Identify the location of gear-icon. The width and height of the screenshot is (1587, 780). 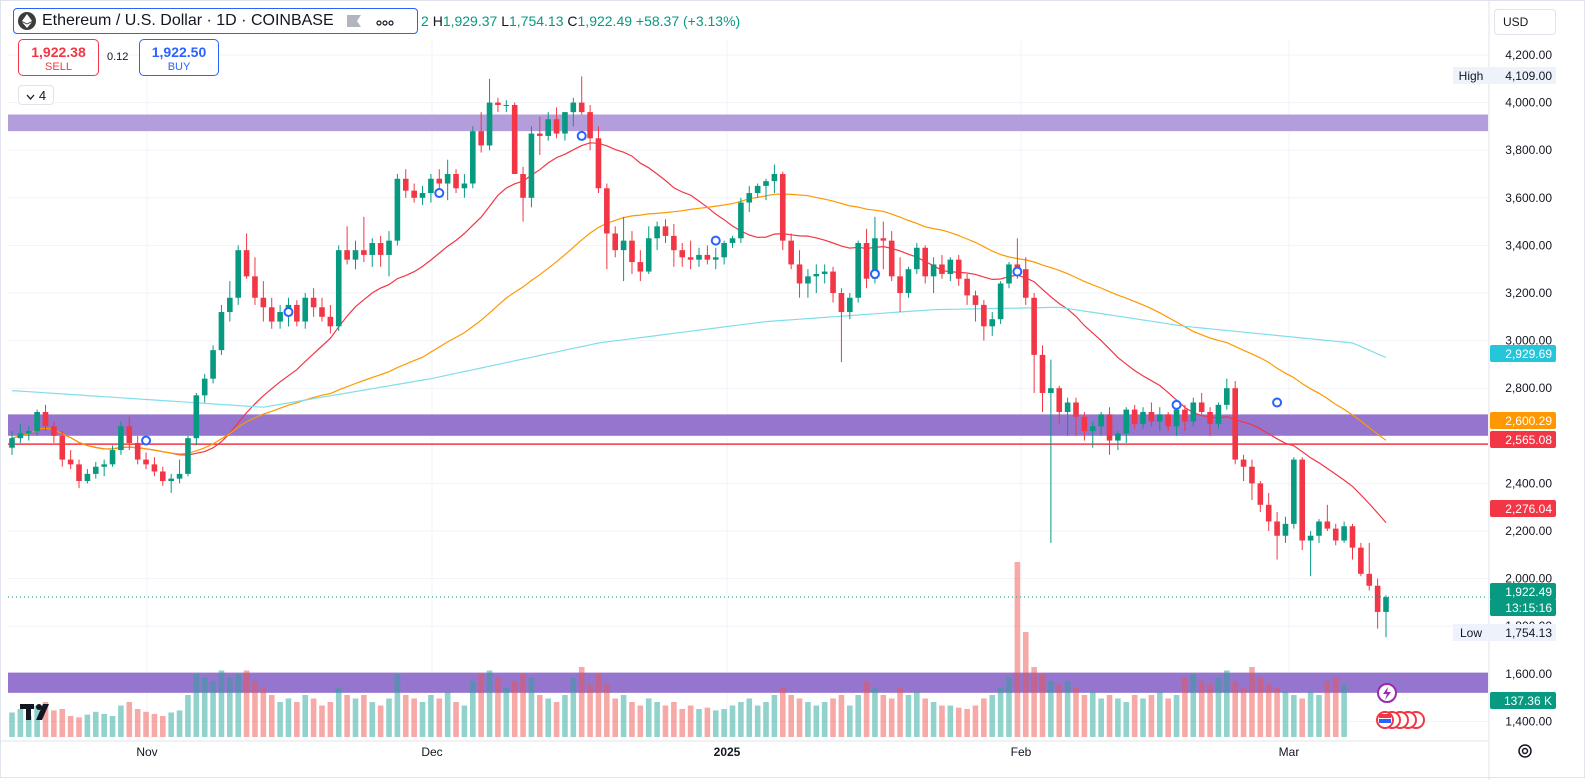
(1525, 753).